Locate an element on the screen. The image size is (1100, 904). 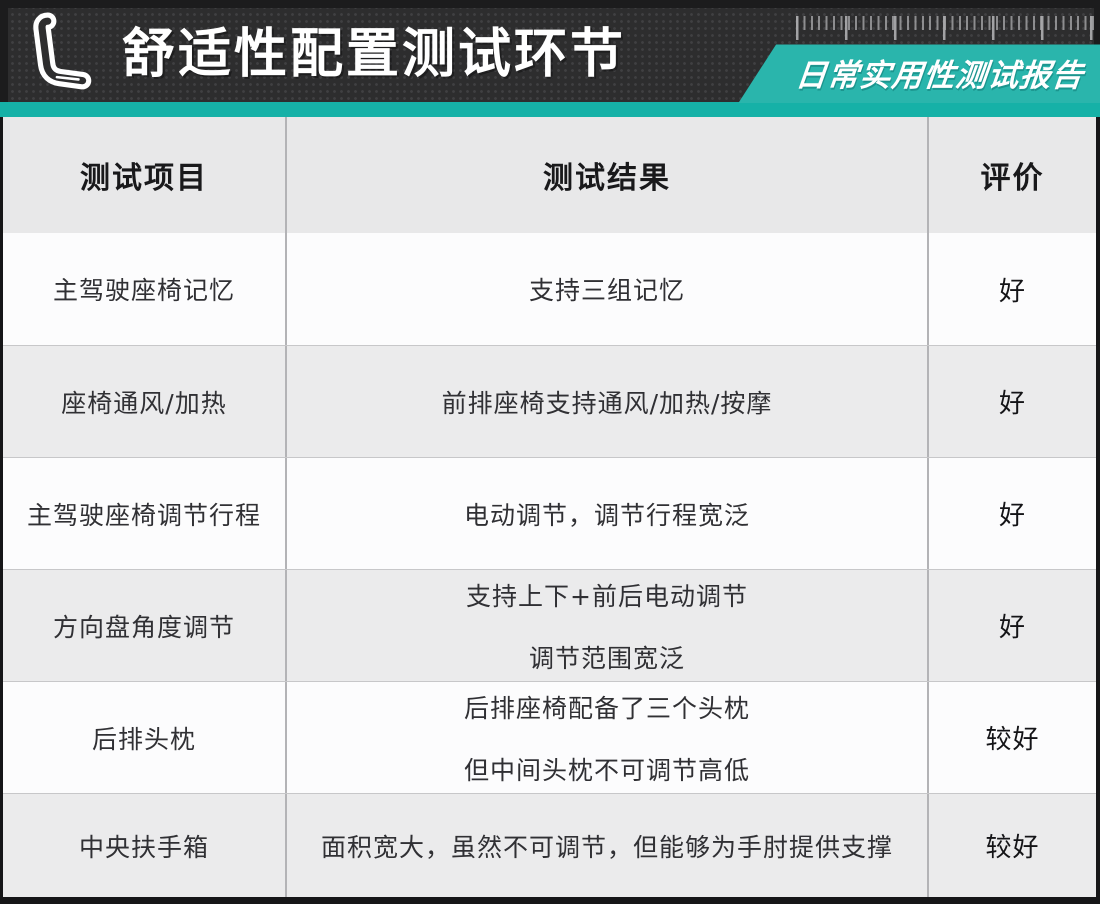
test-result-cell: 支持三组记忆 is located at coordinates (608, 289).